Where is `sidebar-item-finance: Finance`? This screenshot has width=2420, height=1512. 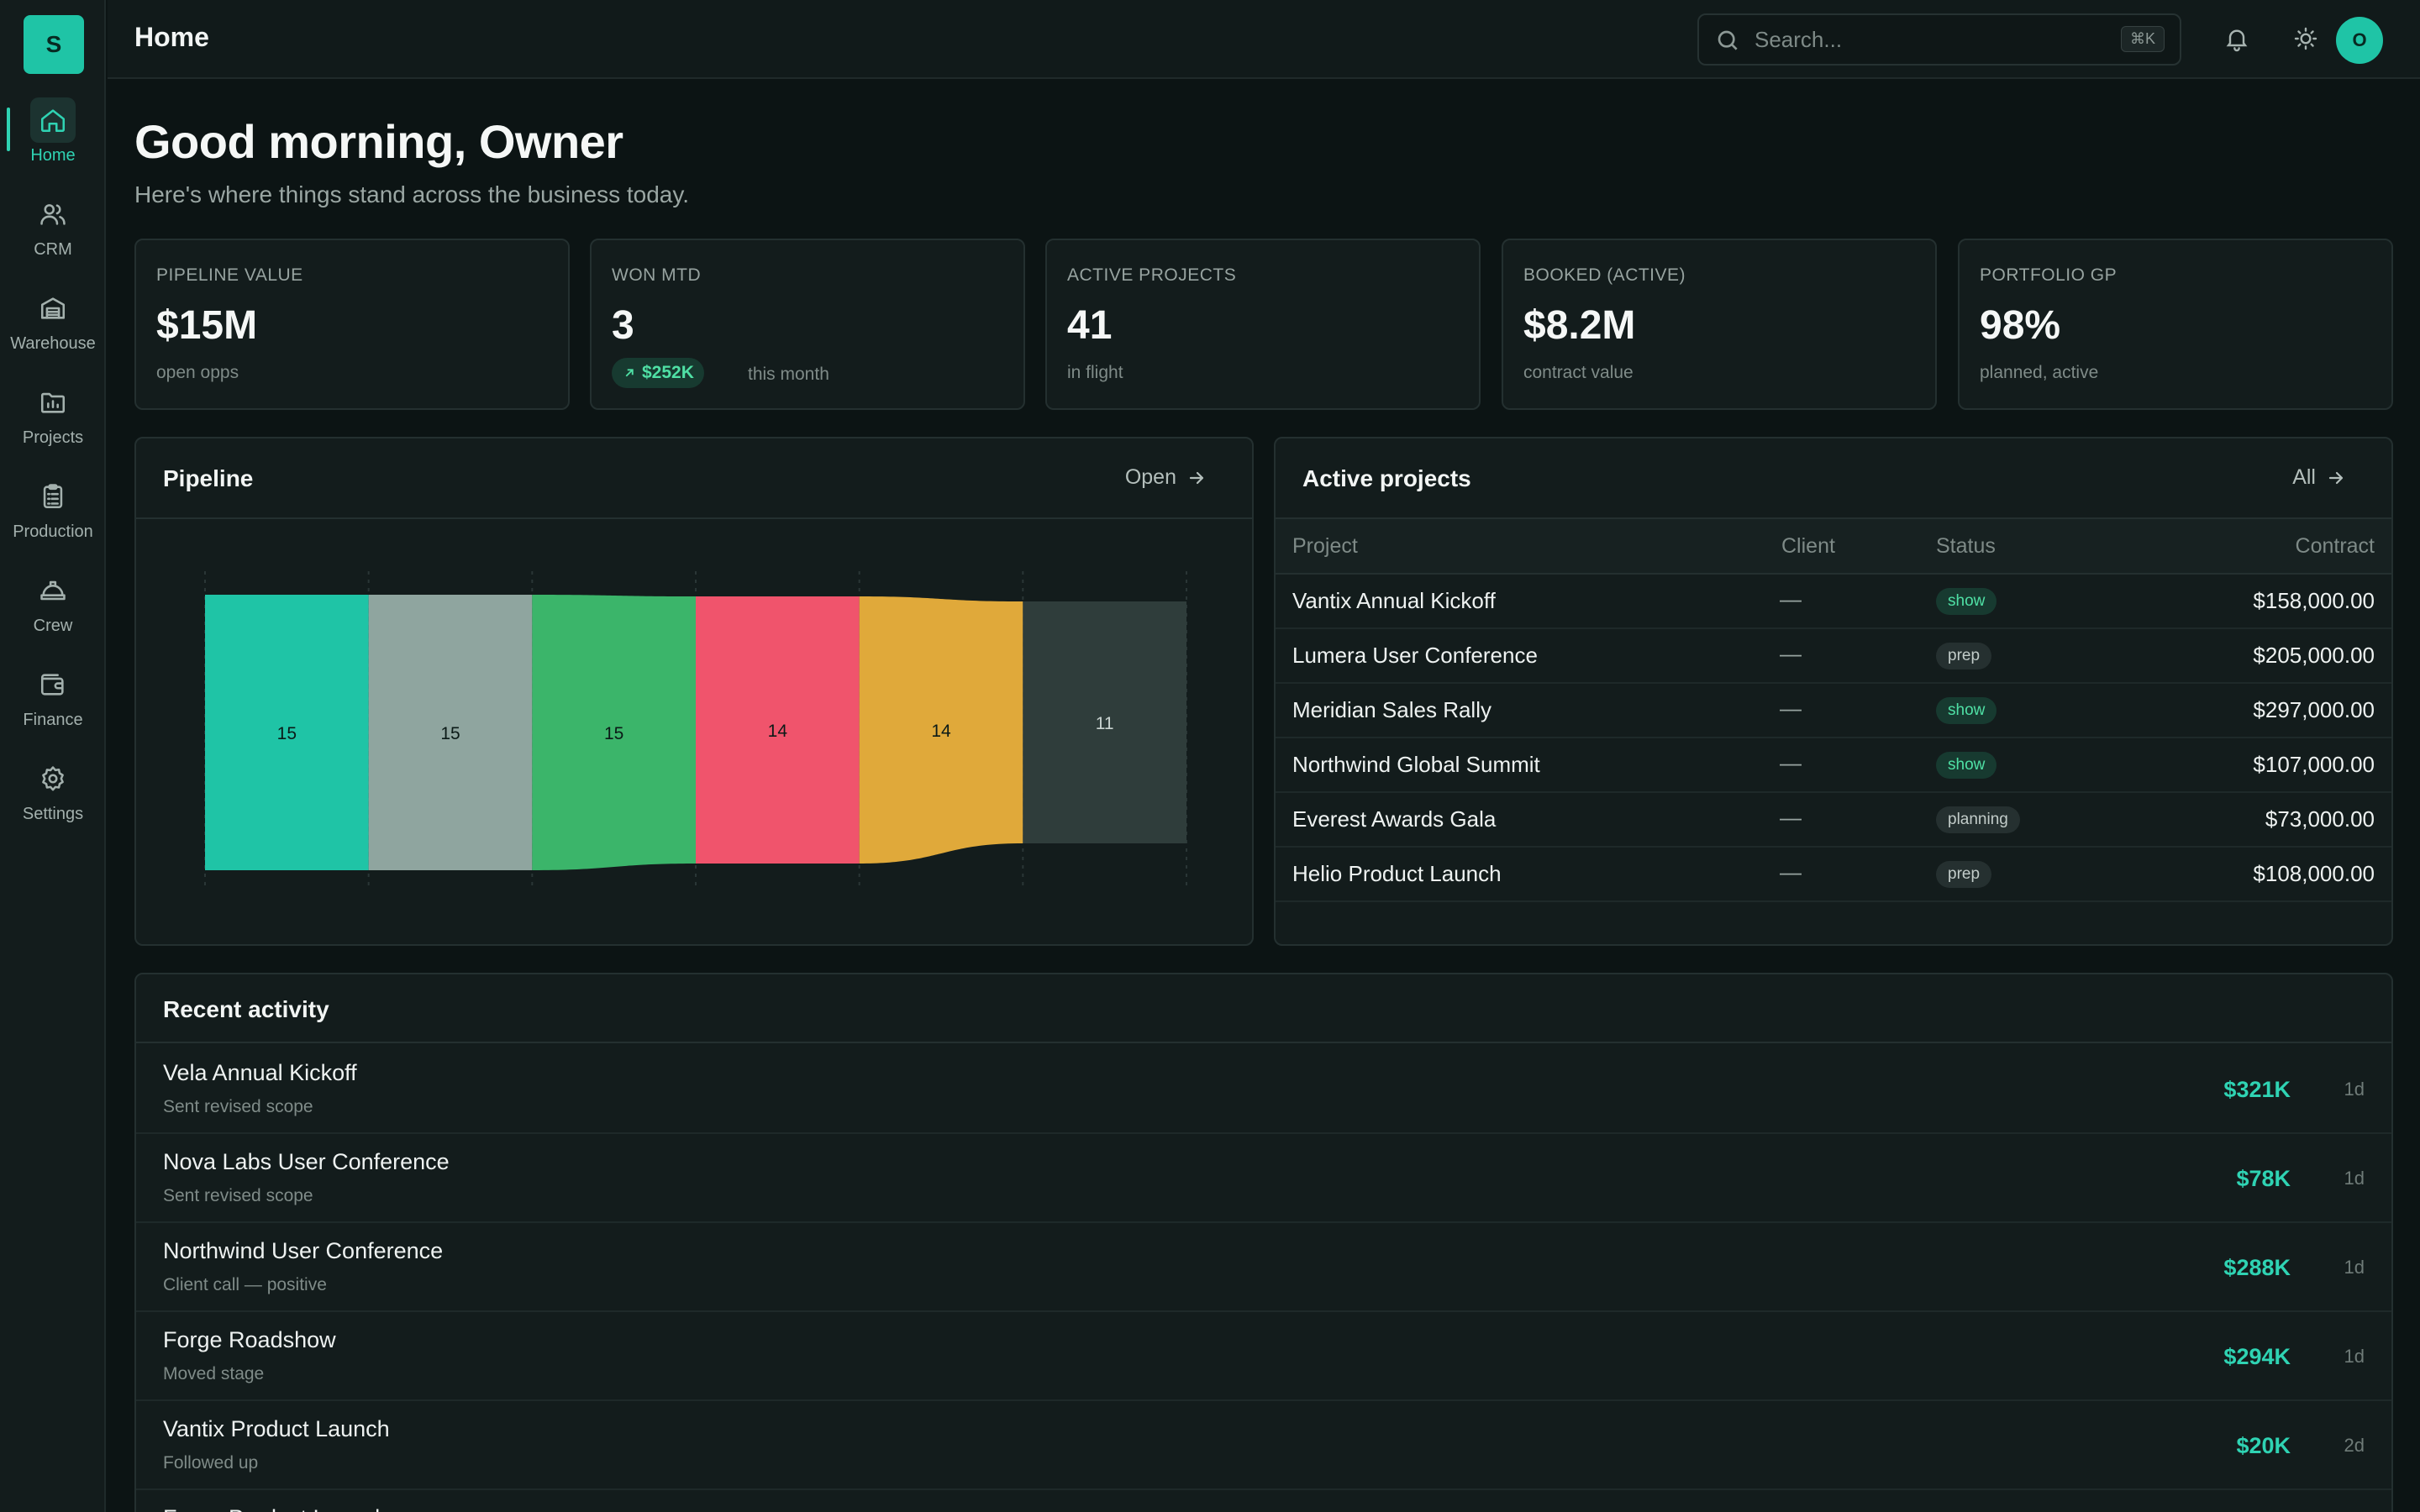 sidebar-item-finance: Finance is located at coordinates (53, 704).